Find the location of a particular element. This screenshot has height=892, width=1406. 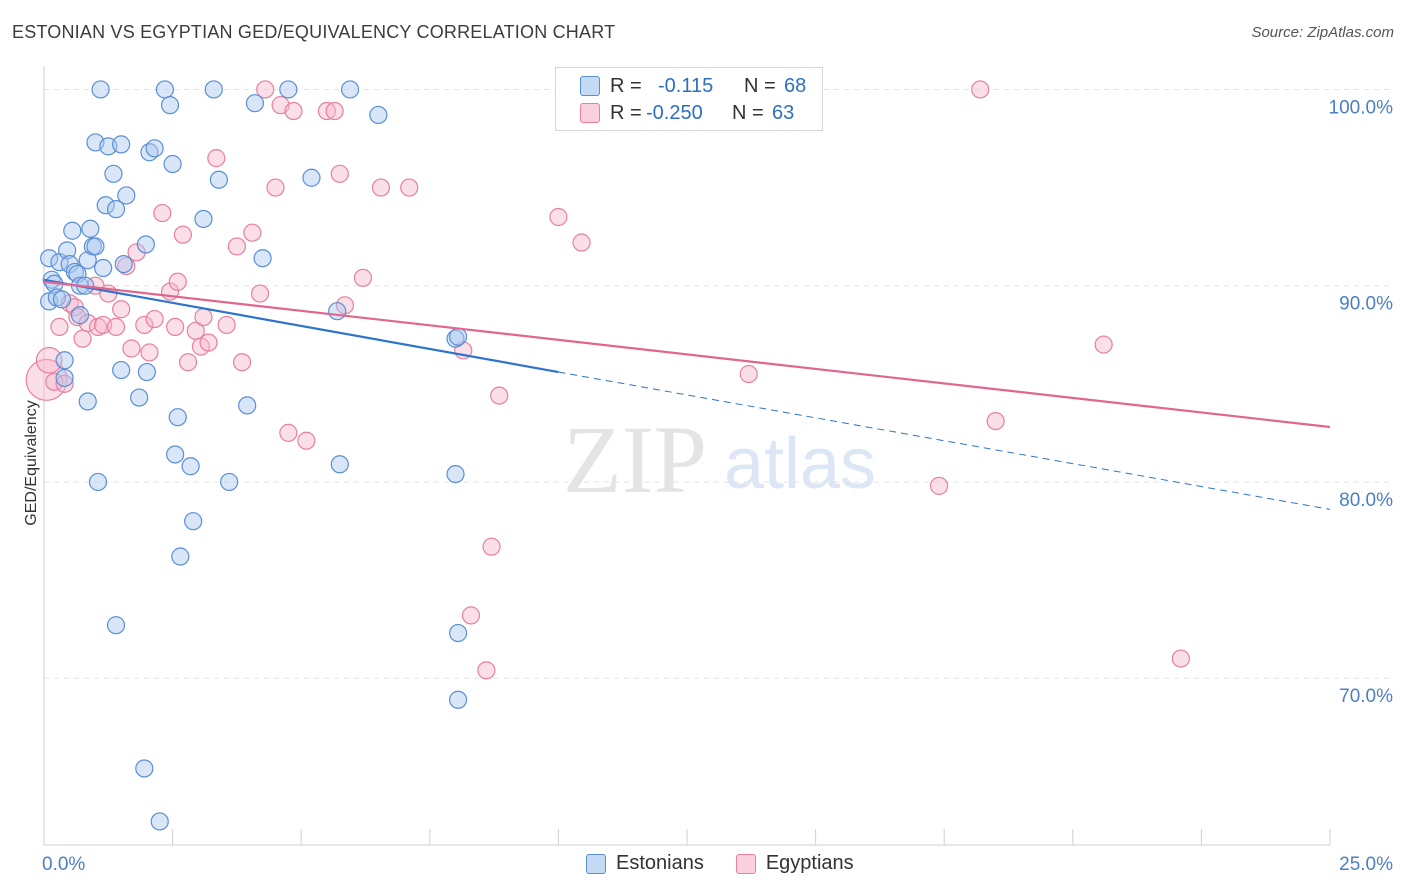

legend-item-egyptians: Egyptians is located at coordinates (794, 863).